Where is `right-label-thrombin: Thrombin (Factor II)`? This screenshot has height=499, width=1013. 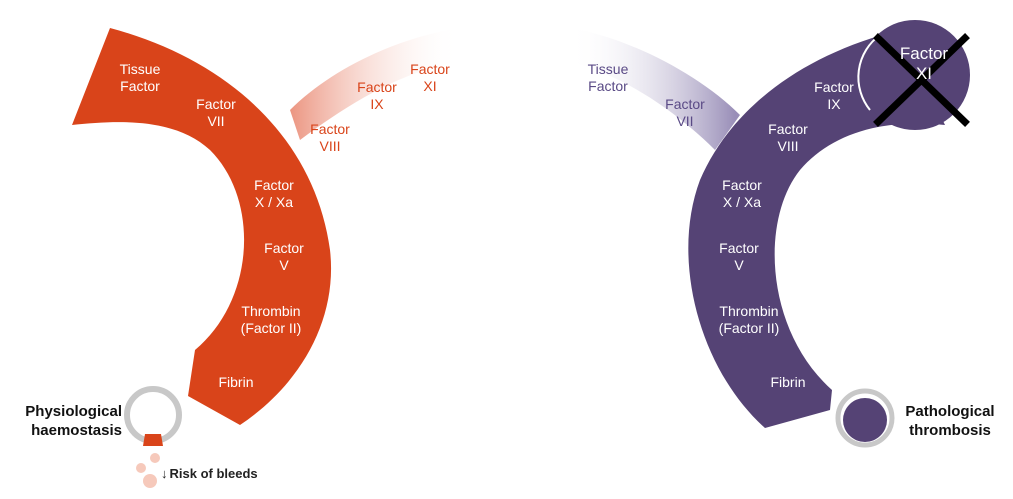
right-label-thrombin: Thrombin (Factor II) is located at coordinates (749, 319).